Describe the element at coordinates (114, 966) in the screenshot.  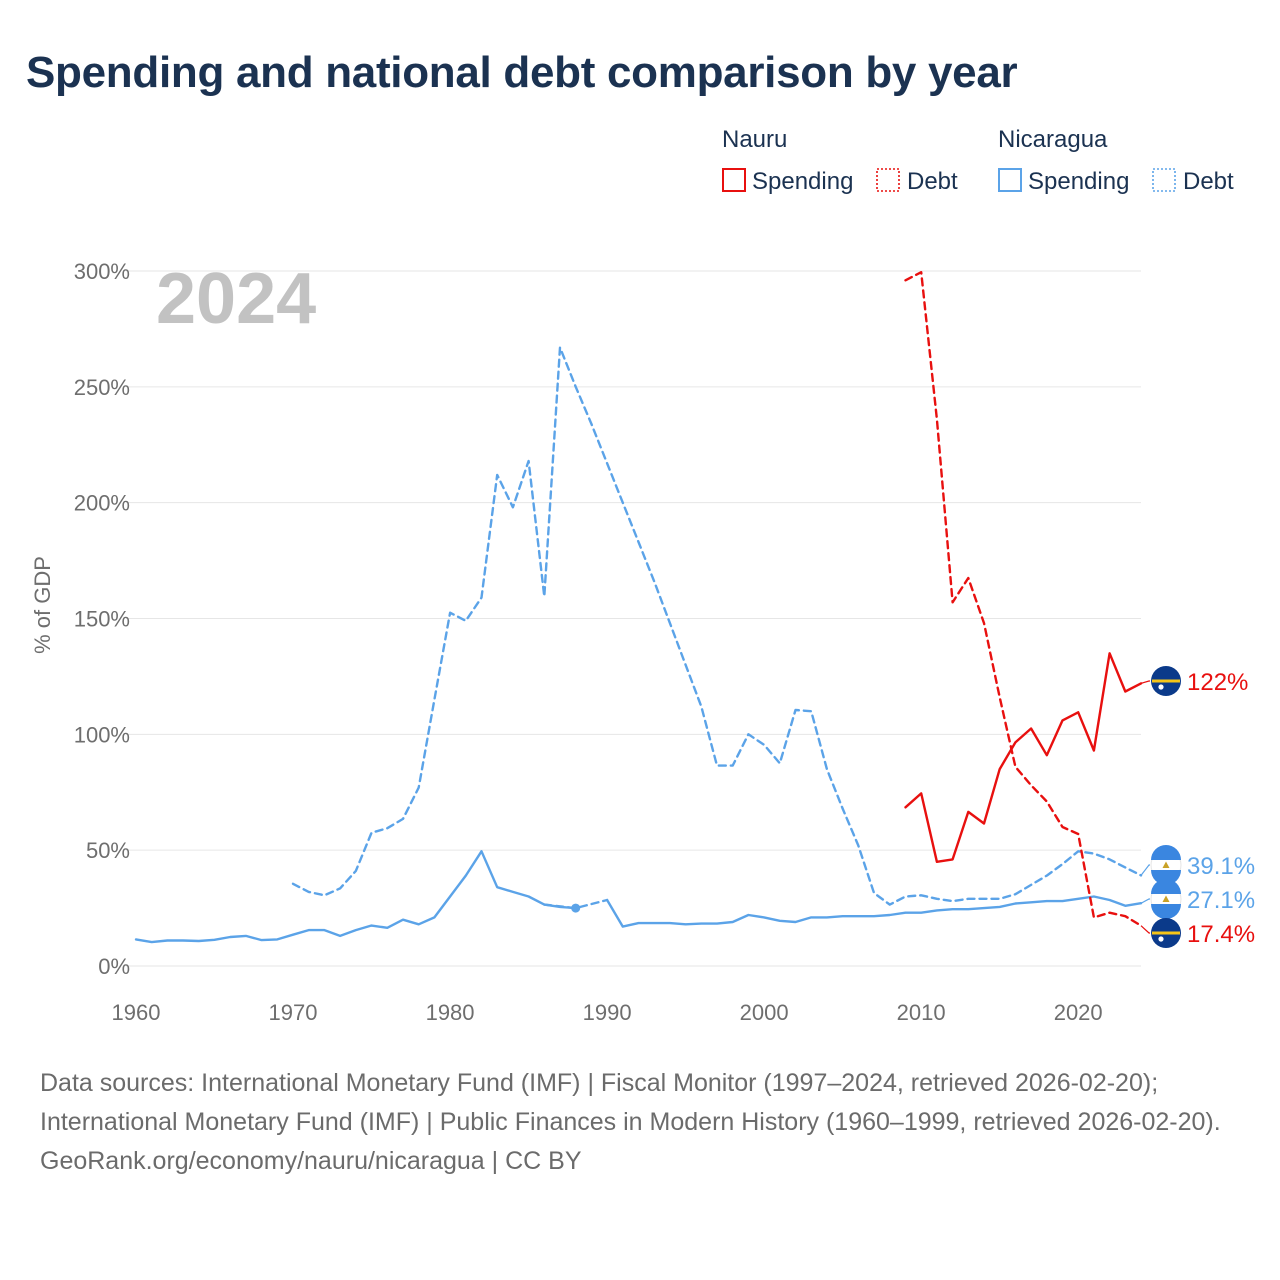
I see `y-tick-label: 0%` at that location.